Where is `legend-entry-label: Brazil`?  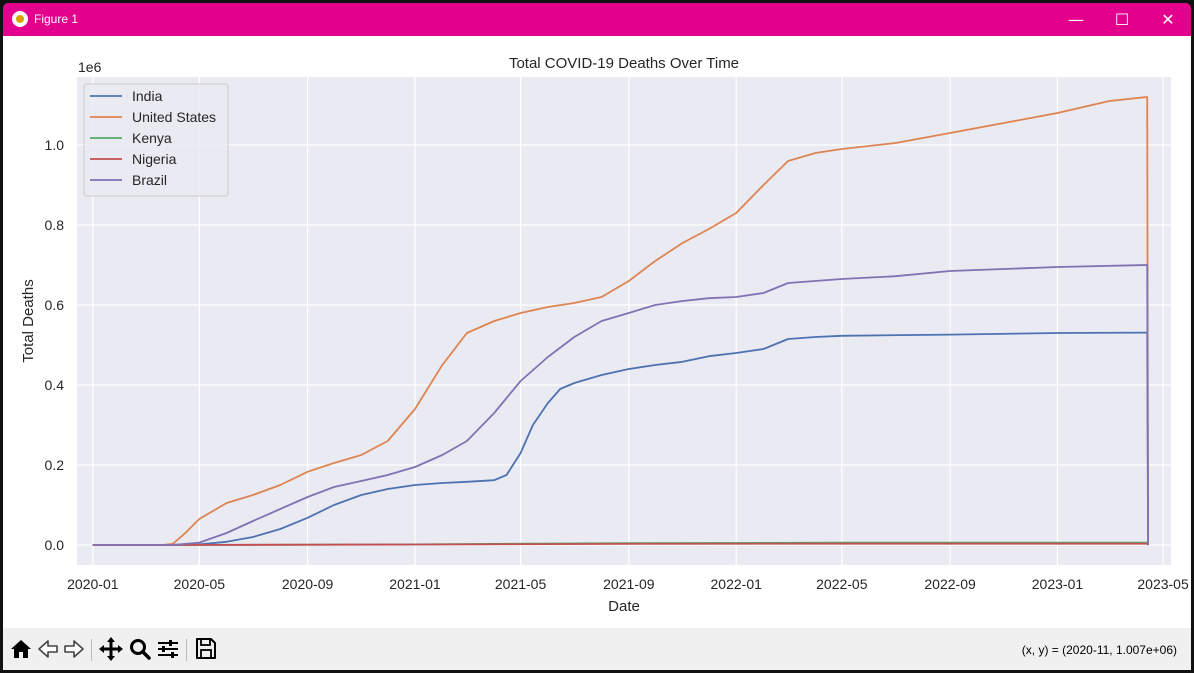 legend-entry-label: Brazil is located at coordinates (149, 180).